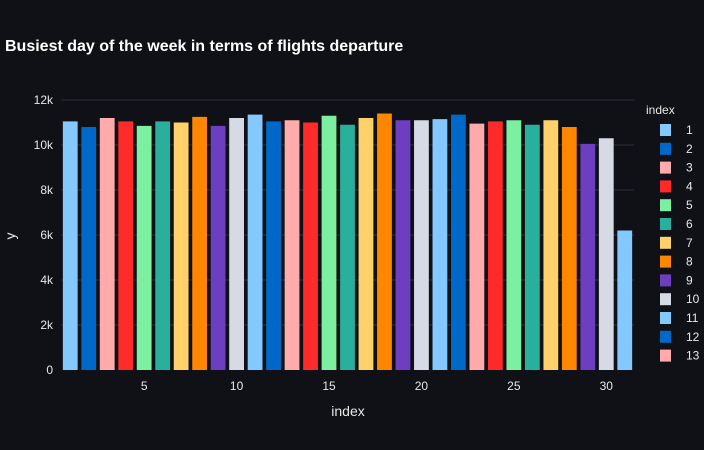 This screenshot has height=450, width=704. I want to click on legend-label: 13, so click(693, 356).